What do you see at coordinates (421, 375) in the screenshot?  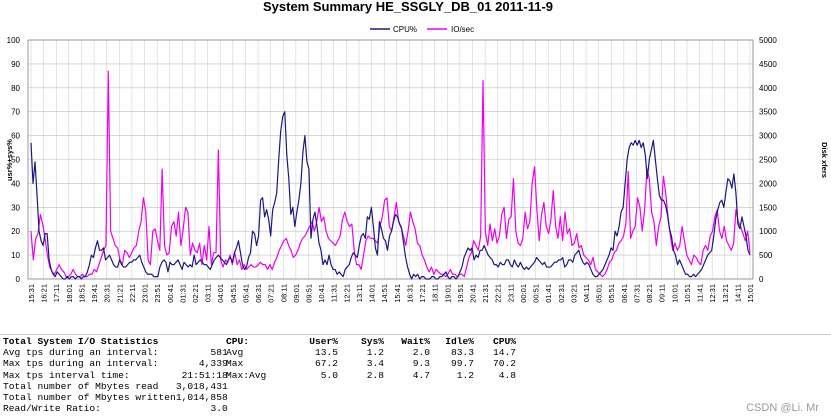 I see `table-cell: 4.7` at bounding box center [421, 375].